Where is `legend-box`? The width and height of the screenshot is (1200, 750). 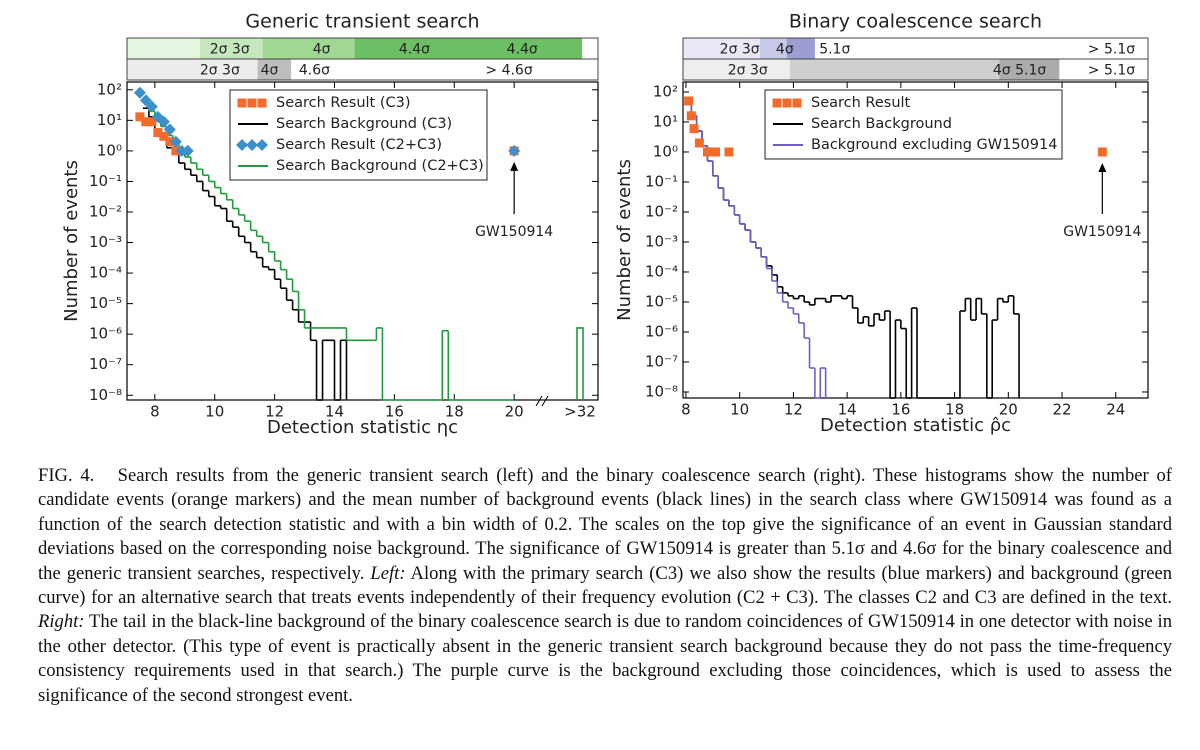
legend-box is located at coordinates (358, 135).